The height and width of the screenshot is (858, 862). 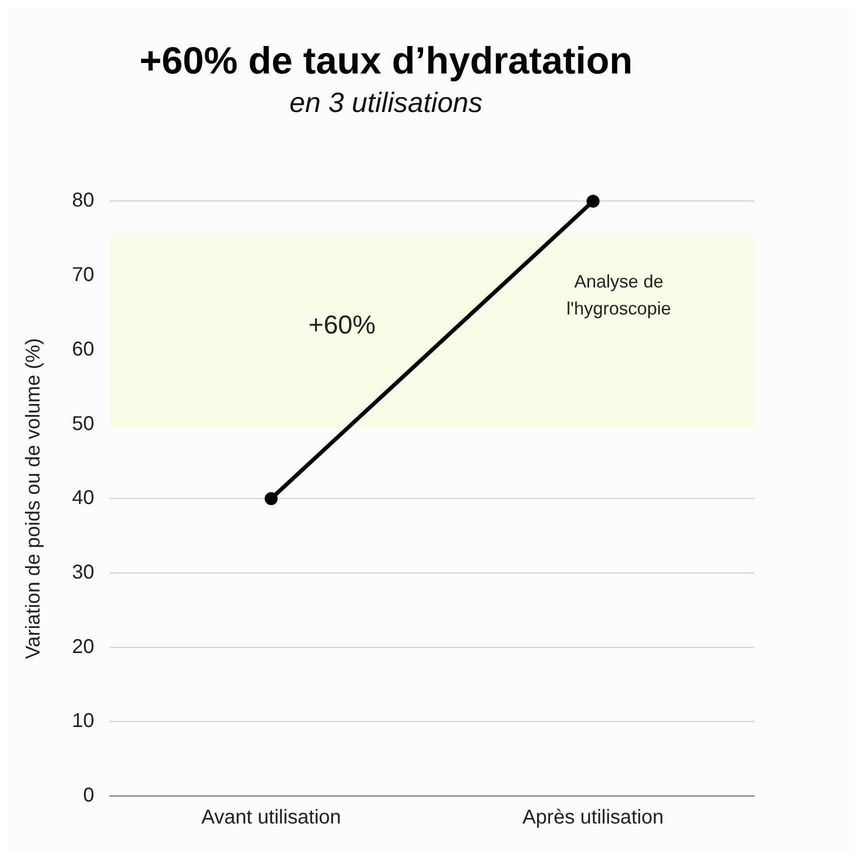 I want to click on y-axis-title: Variation de poids ou de volume (%), so click(x=33, y=499).